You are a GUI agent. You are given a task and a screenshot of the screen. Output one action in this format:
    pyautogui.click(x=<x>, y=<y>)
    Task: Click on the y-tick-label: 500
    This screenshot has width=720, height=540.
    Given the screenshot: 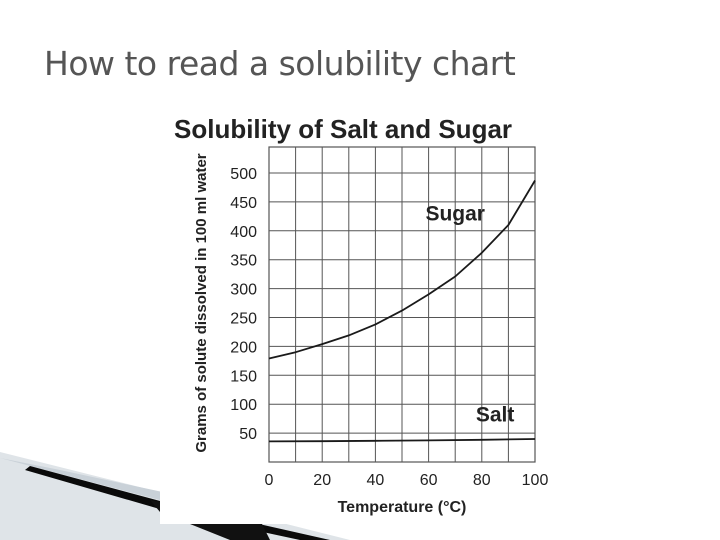 What is the action you would take?
    pyautogui.click(x=243, y=174)
    